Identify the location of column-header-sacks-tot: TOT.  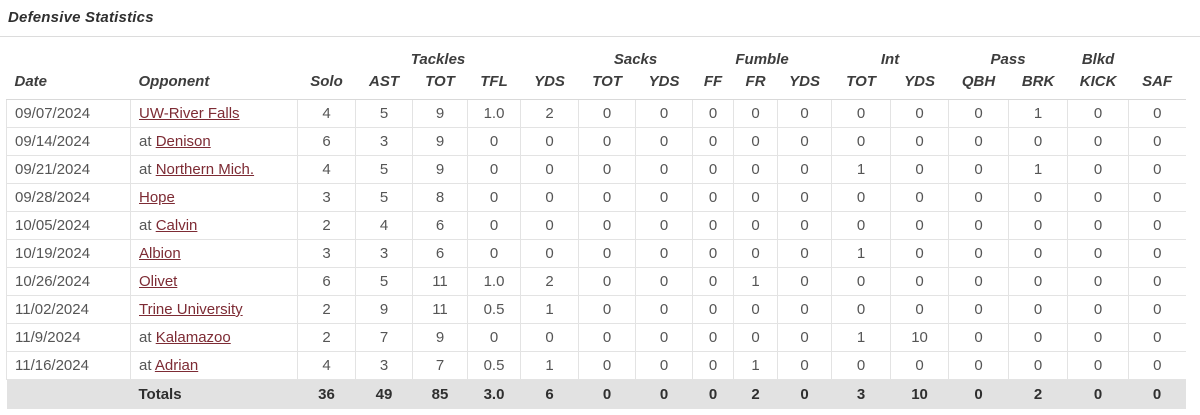
(607, 85).